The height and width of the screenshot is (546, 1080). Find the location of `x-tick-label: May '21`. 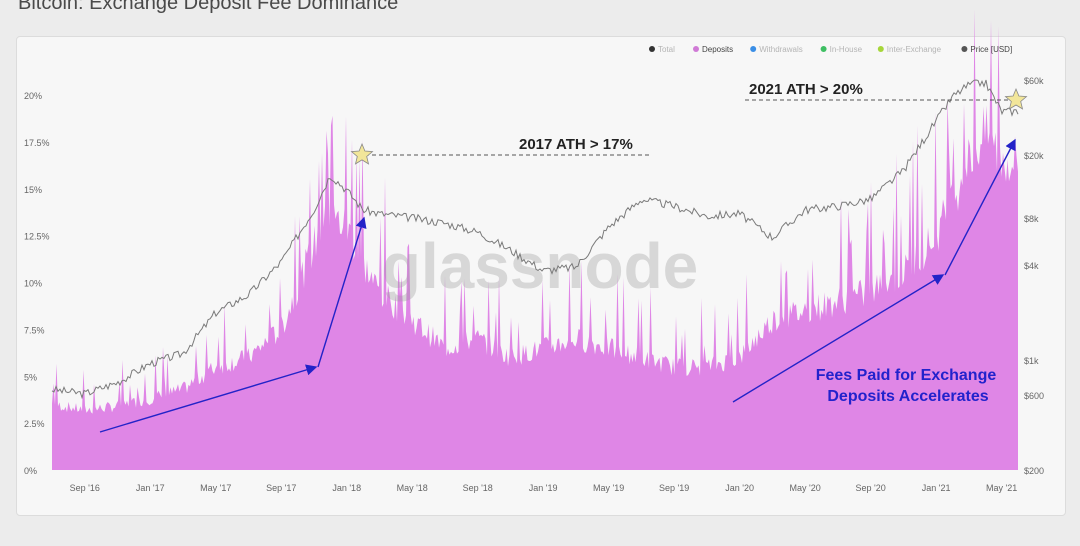

x-tick-label: May '21 is located at coordinates (1001, 488).